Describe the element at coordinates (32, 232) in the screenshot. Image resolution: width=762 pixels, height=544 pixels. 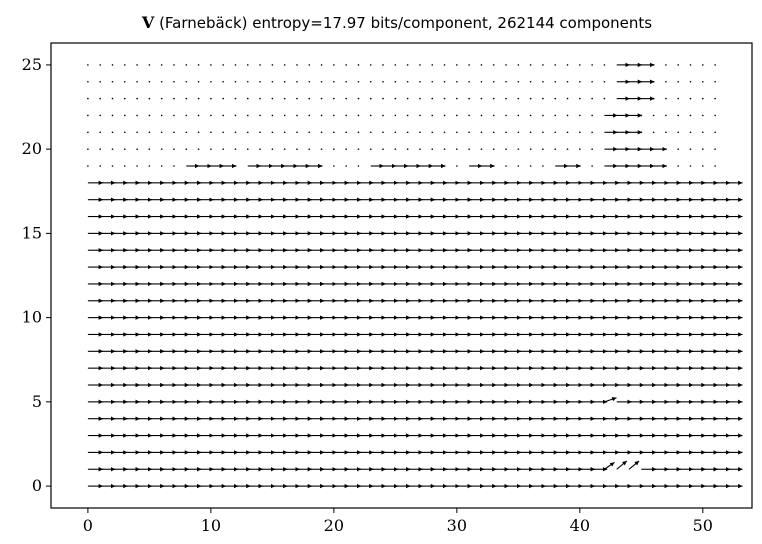
I see `y-tick-label: 15` at that location.